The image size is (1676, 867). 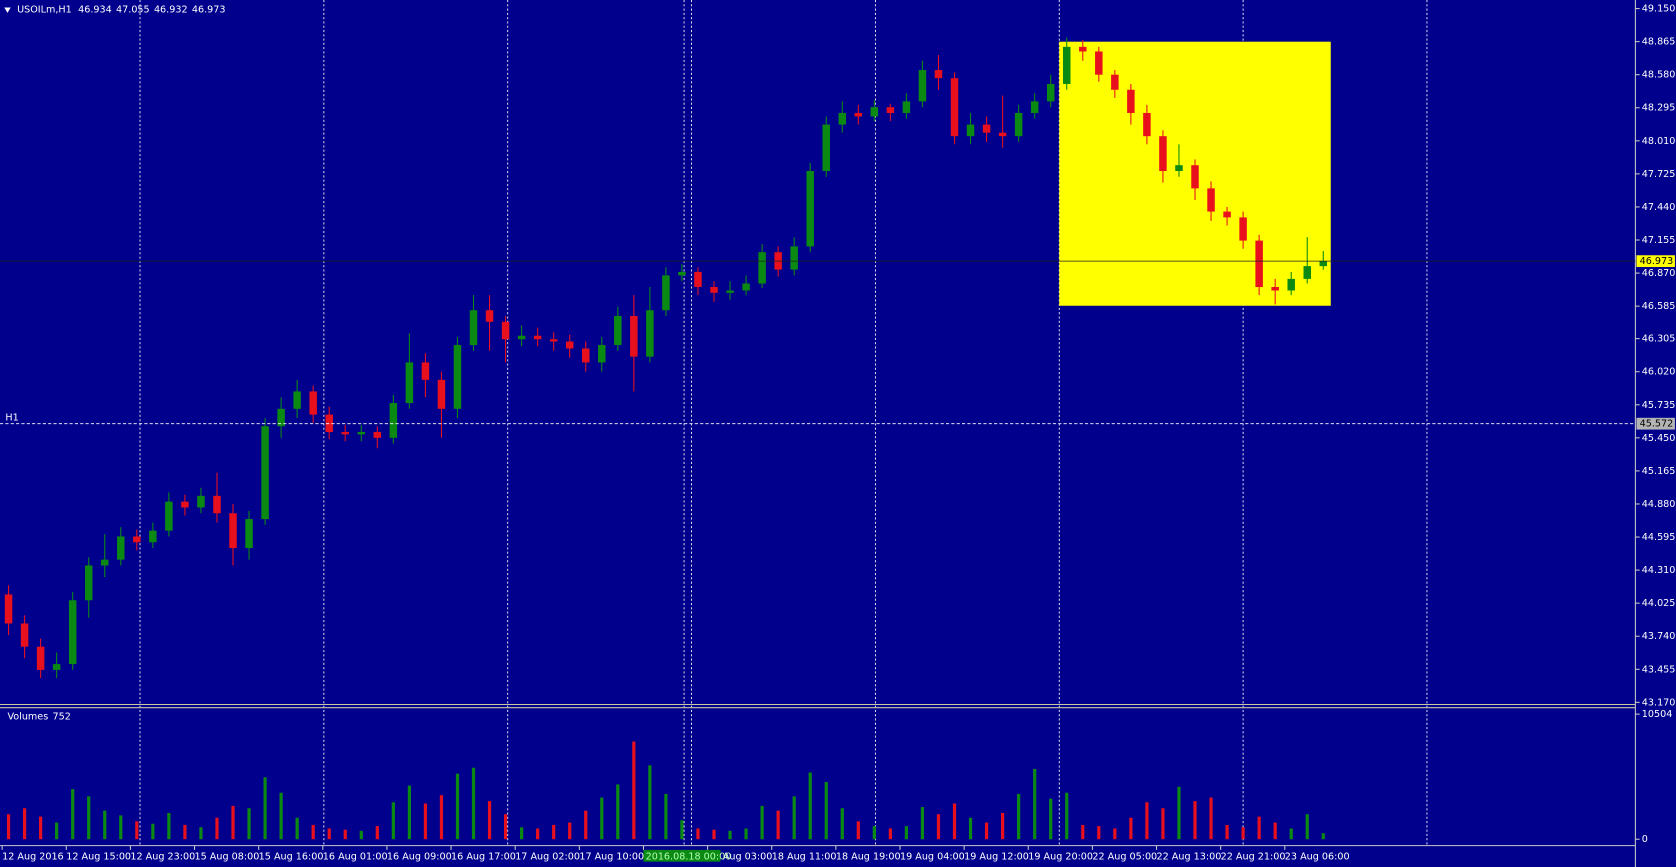 What do you see at coordinates (227, 856) in the screenshot?
I see `x-tick-label: 15 Aug 08:00` at bounding box center [227, 856].